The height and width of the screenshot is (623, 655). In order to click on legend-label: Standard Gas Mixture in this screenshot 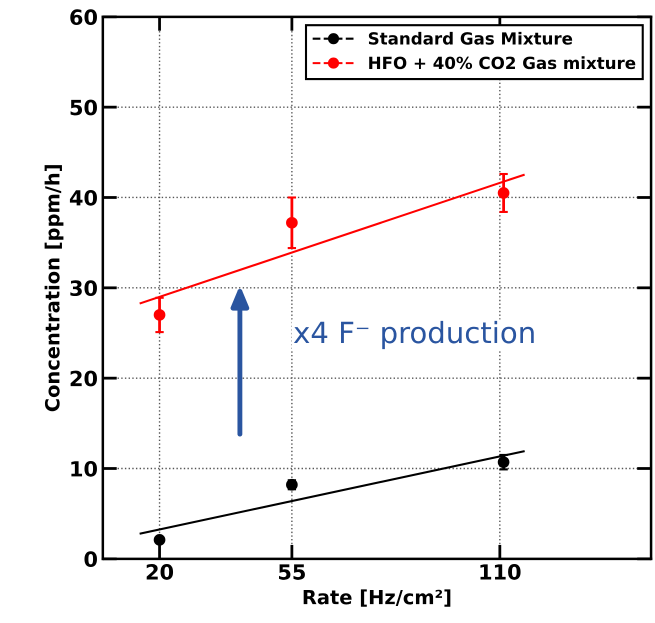, I will do `click(470, 38)`.